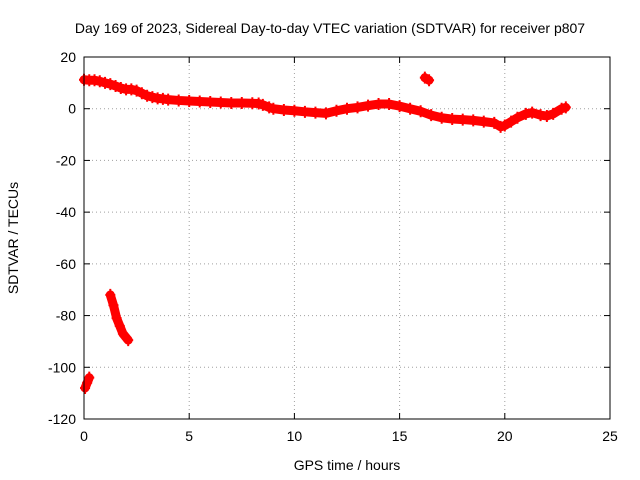 Image resolution: width=640 pixels, height=480 pixels. I want to click on x-tick-label: 10, so click(295, 436).